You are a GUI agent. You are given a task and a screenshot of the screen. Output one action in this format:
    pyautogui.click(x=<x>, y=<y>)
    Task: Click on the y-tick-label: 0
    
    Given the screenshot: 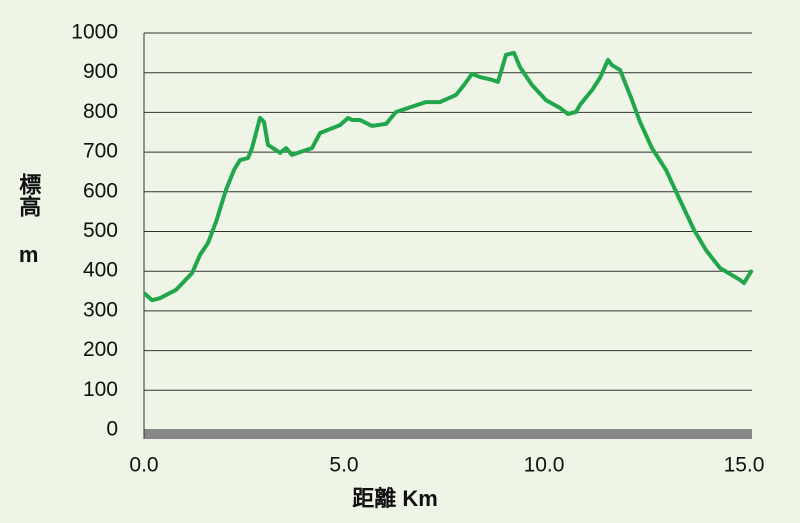 What is the action you would take?
    pyautogui.click(x=112, y=429)
    